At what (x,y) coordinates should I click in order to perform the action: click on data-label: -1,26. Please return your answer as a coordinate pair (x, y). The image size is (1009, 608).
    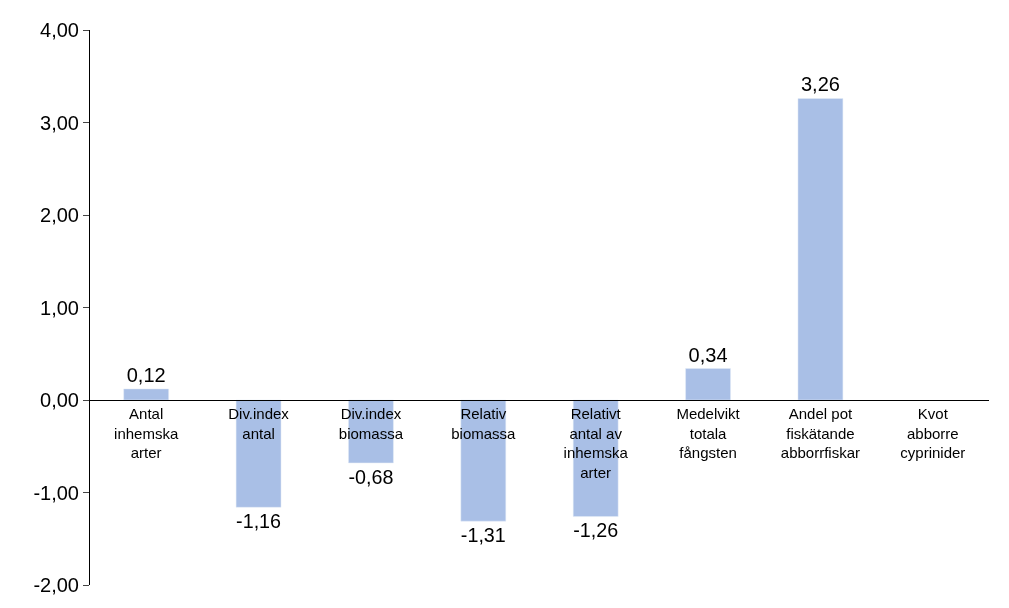
    Looking at the image, I should click on (596, 530).